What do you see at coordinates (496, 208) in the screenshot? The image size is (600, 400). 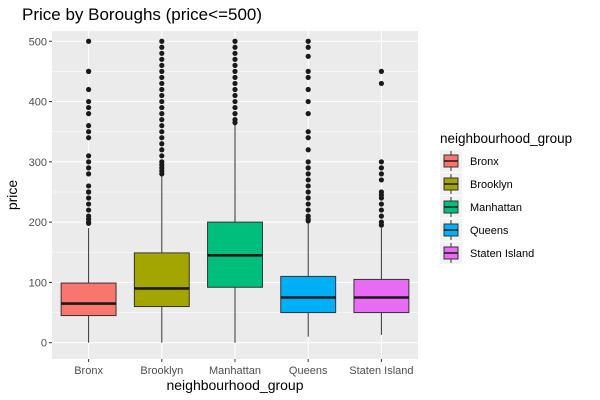 I see `legend-label: Manhattan` at bounding box center [496, 208].